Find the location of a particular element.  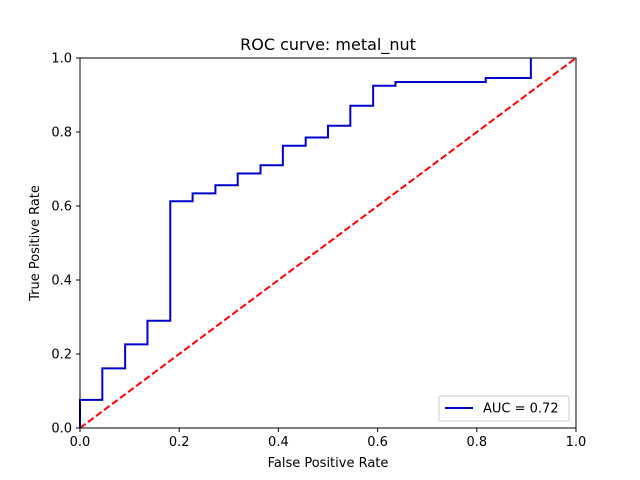

x-tick-label: 1.0 is located at coordinates (576, 442).